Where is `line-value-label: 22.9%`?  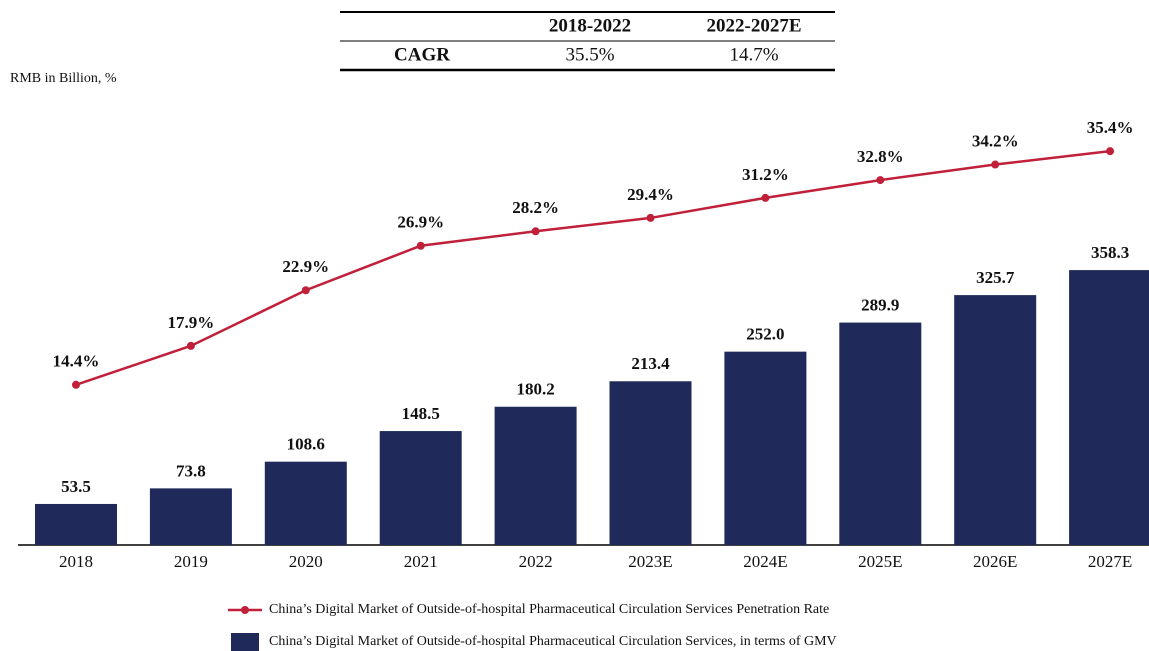
line-value-label: 22.9% is located at coordinates (305, 266).